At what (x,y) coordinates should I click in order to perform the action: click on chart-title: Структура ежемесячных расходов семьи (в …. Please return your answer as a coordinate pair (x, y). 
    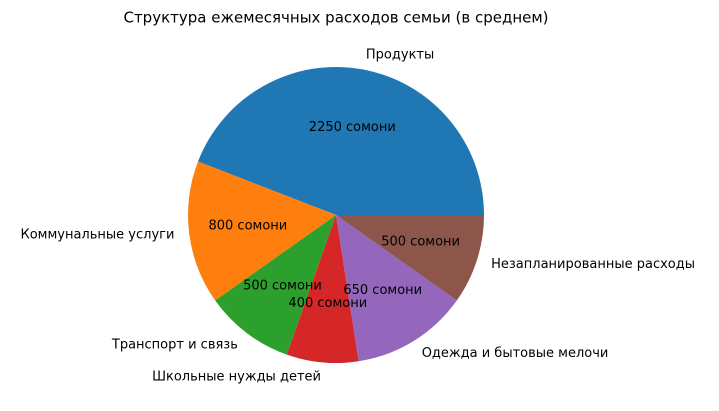
    Looking at the image, I should click on (335, 18).